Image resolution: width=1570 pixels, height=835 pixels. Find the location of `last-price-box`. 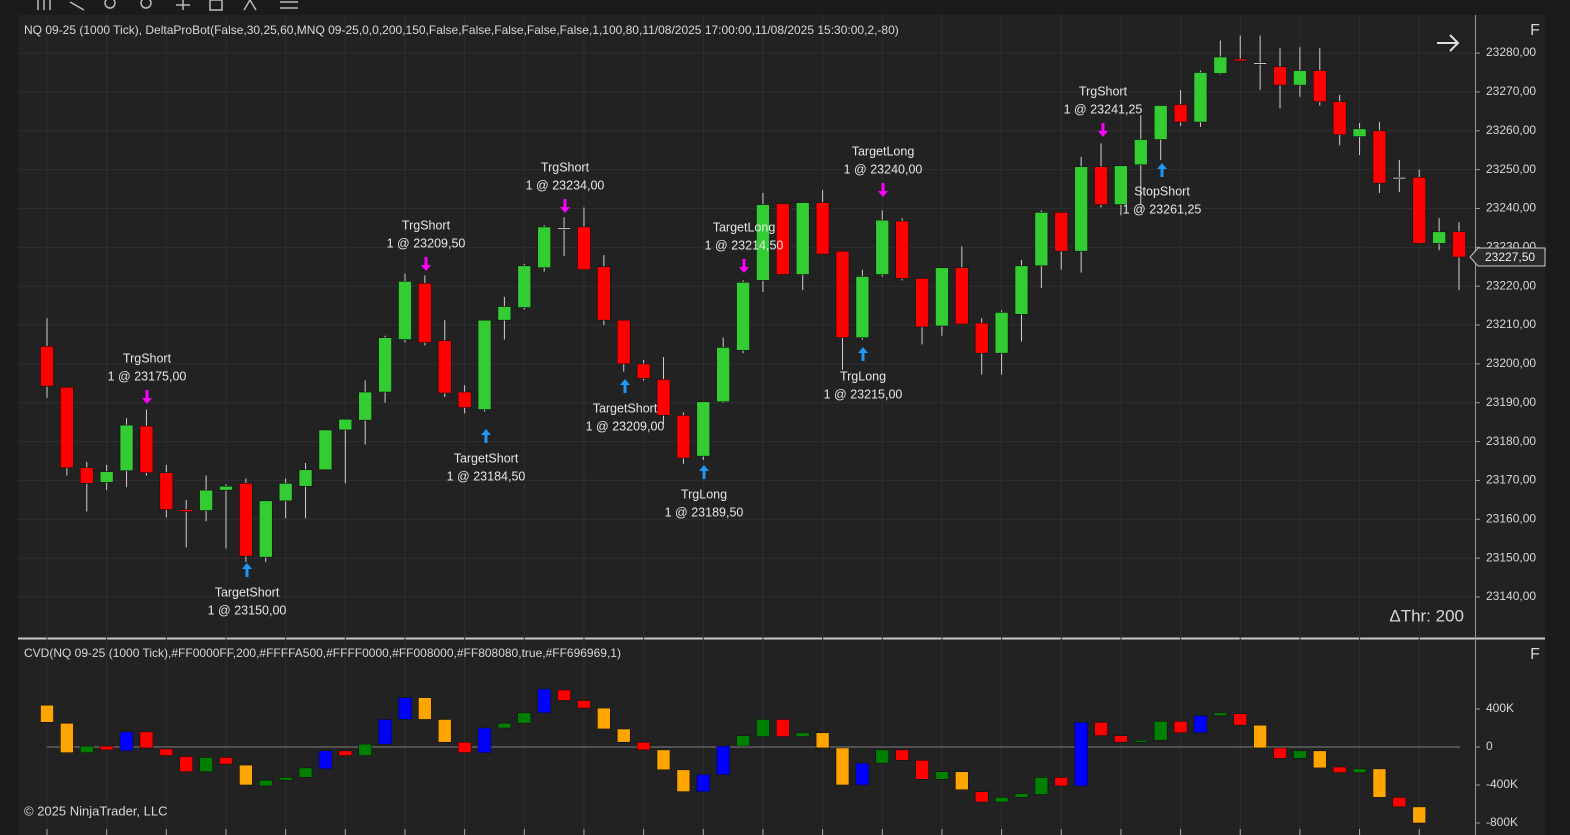

last-price-box is located at coordinates (1507, 257).